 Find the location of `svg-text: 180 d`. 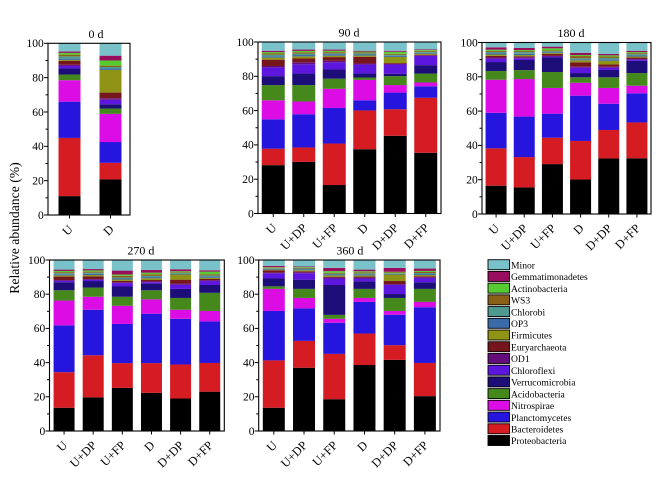

svg-text: 180 d is located at coordinates (571, 33).